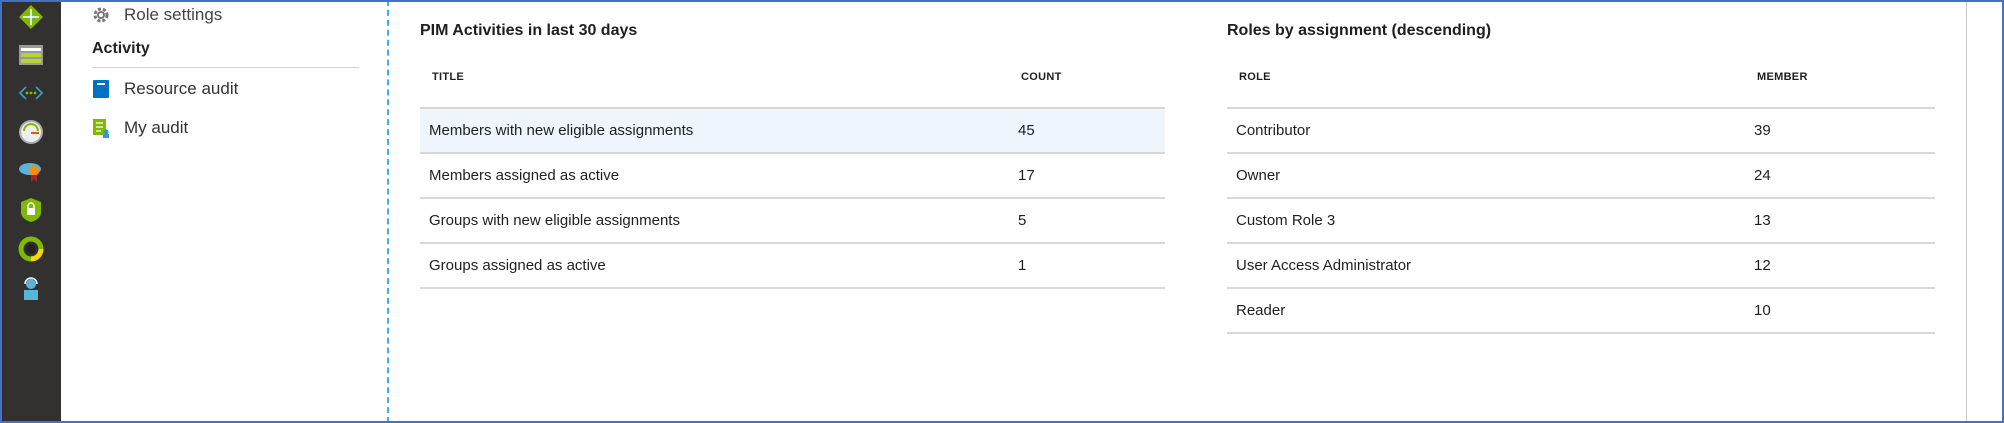 This screenshot has width=2004, height=423. Describe the element at coordinates (1486, 78) in the screenshot. I see `column-header-role: ROLE` at that location.